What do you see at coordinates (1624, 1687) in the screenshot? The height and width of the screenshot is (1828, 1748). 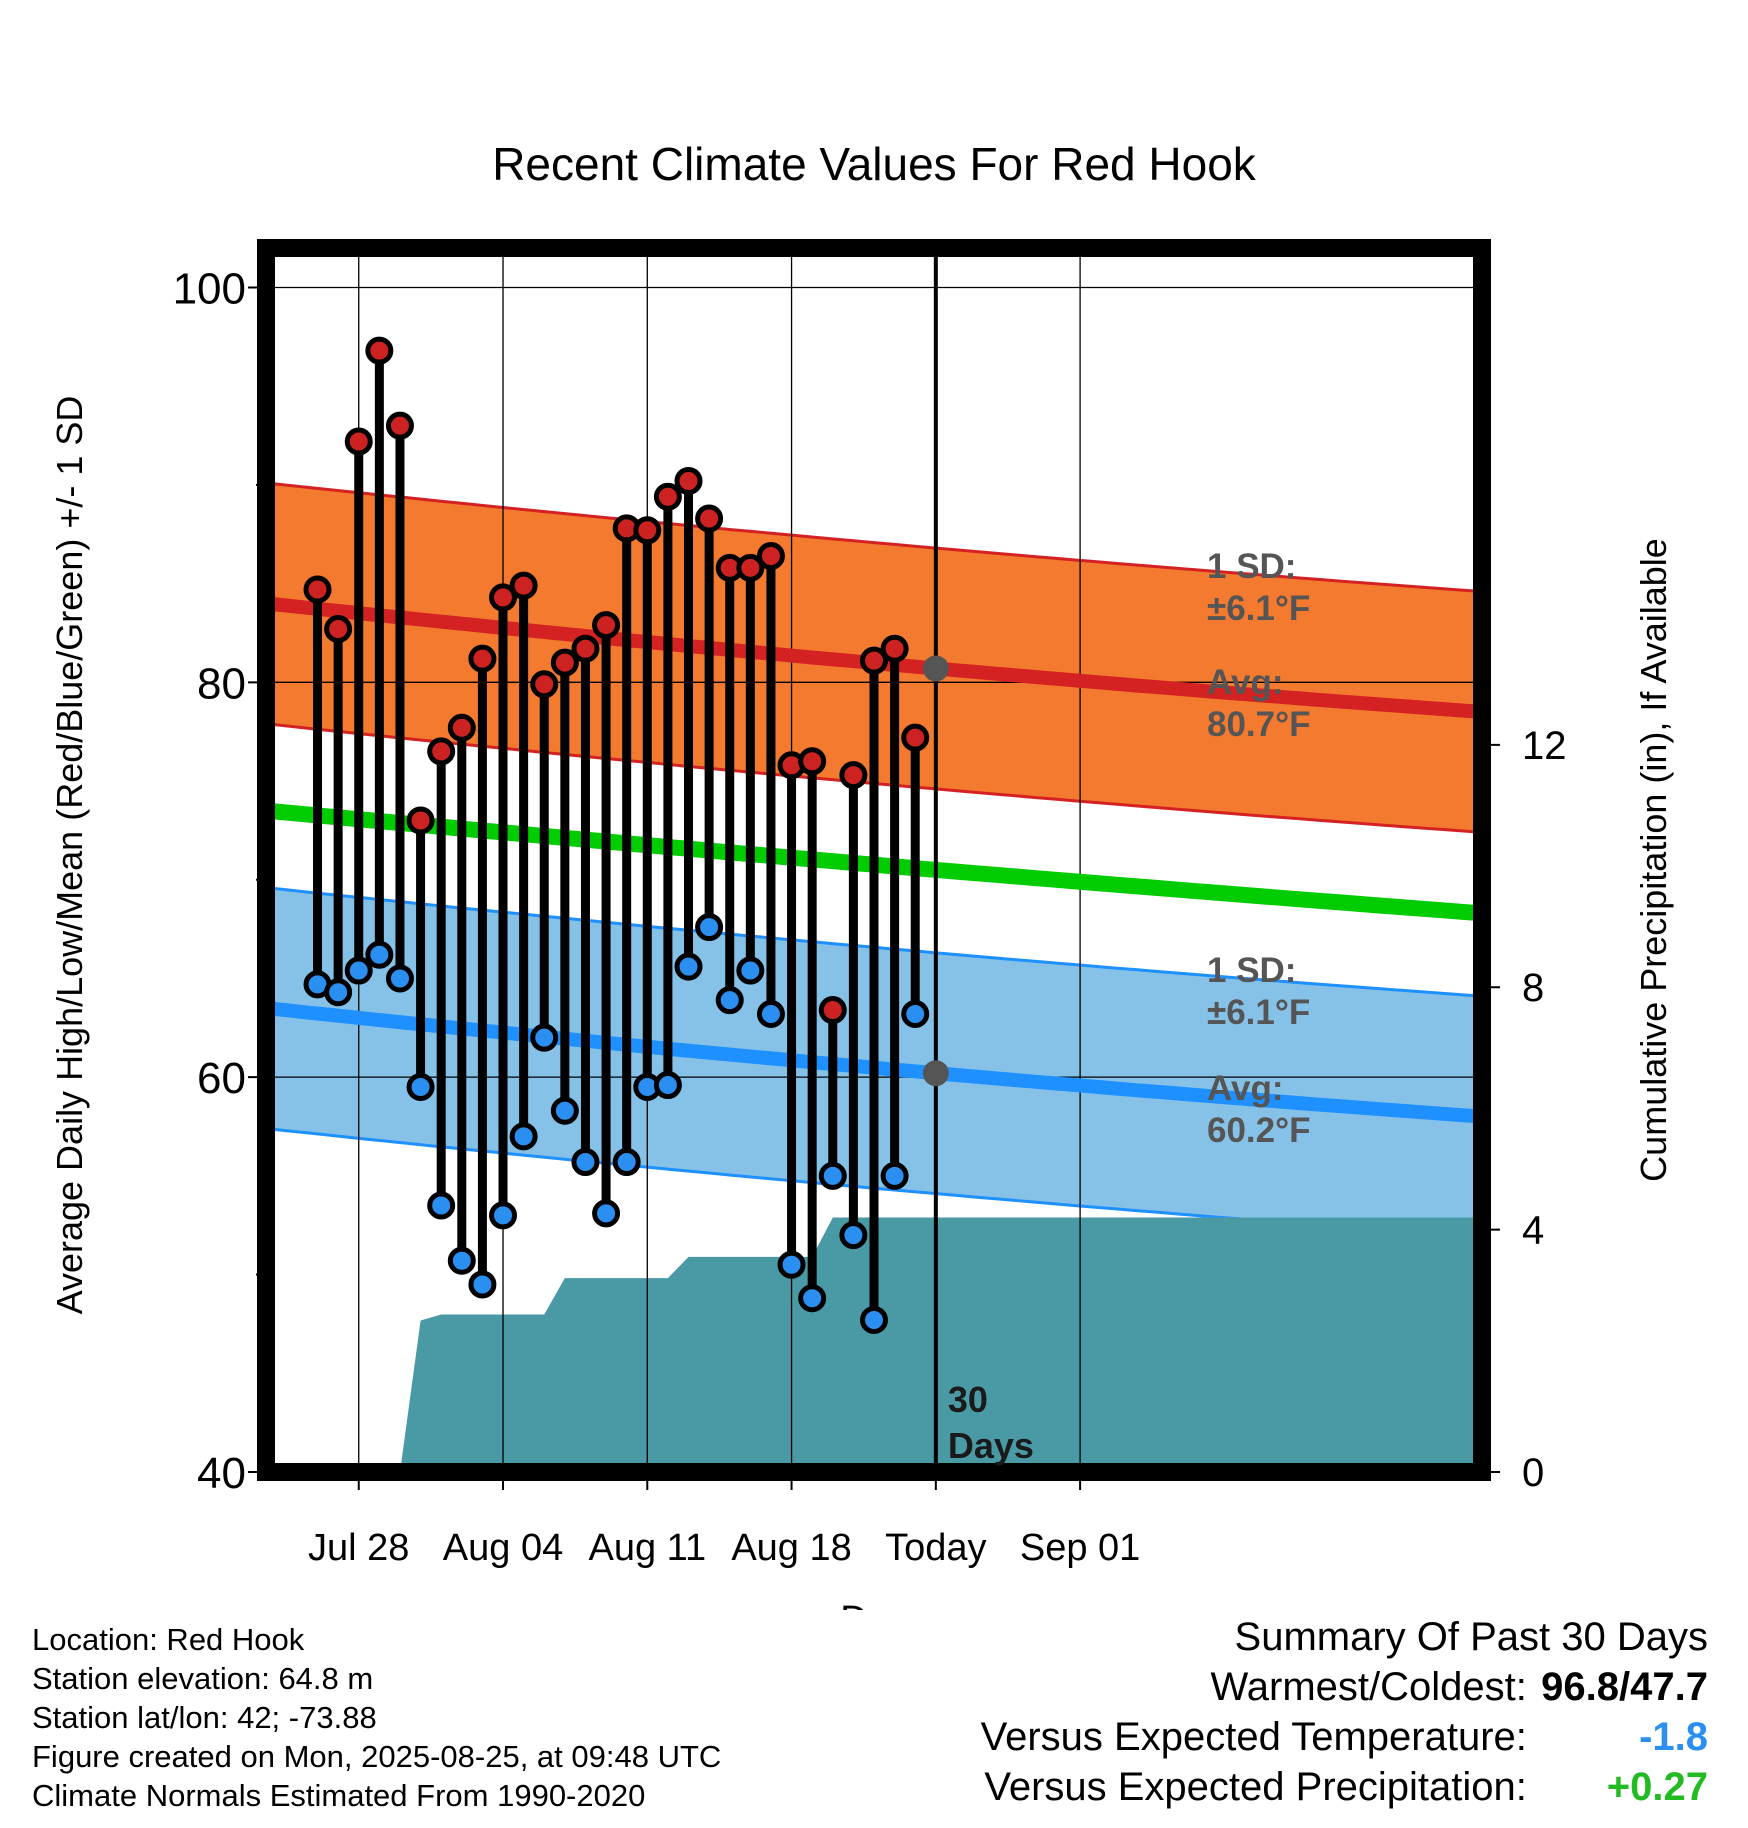 I see `warmest-value: 96.8/47.7` at bounding box center [1624, 1687].